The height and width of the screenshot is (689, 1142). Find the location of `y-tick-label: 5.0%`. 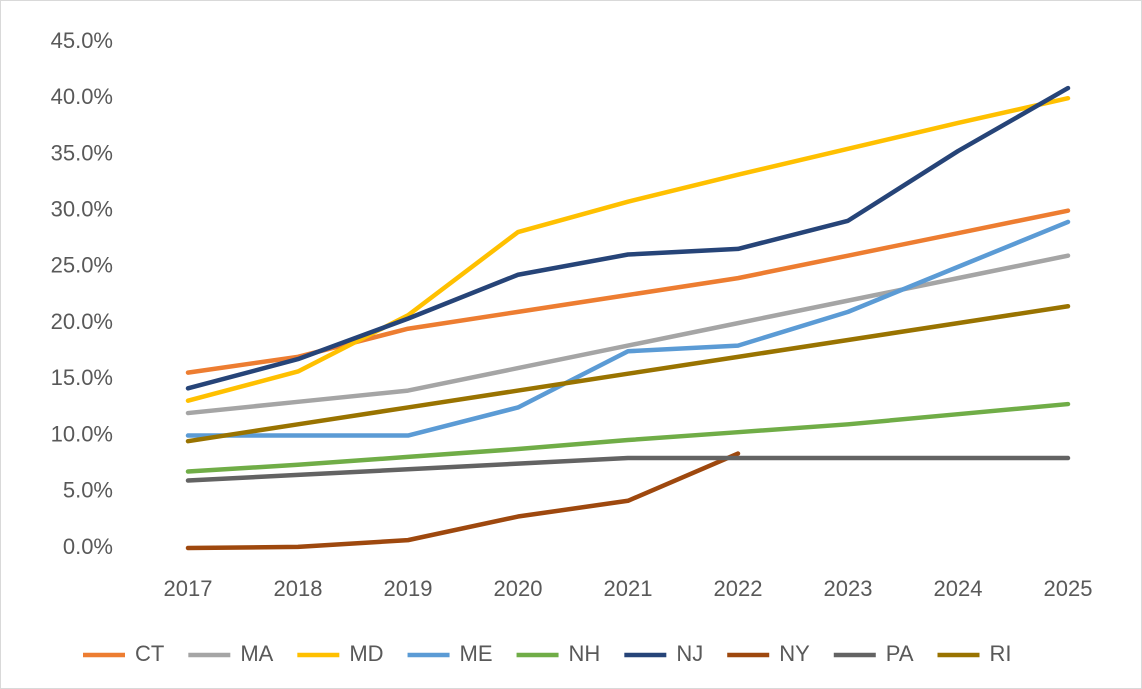

y-tick-label: 5.0% is located at coordinates (88, 490).